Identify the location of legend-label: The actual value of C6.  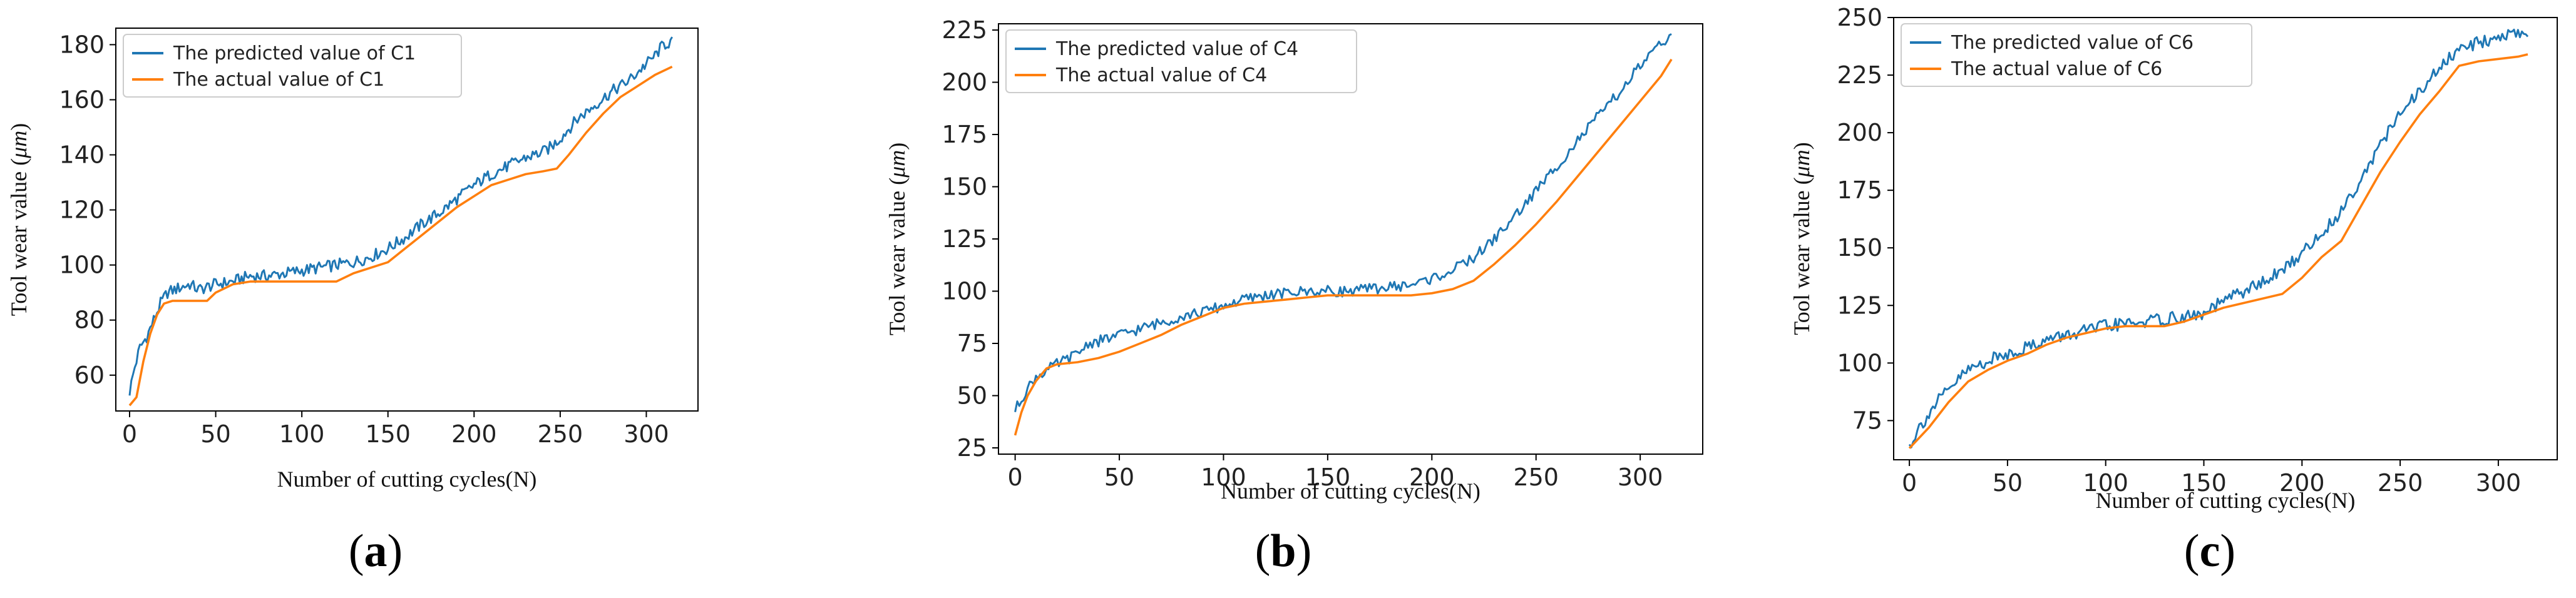
(2056, 69).